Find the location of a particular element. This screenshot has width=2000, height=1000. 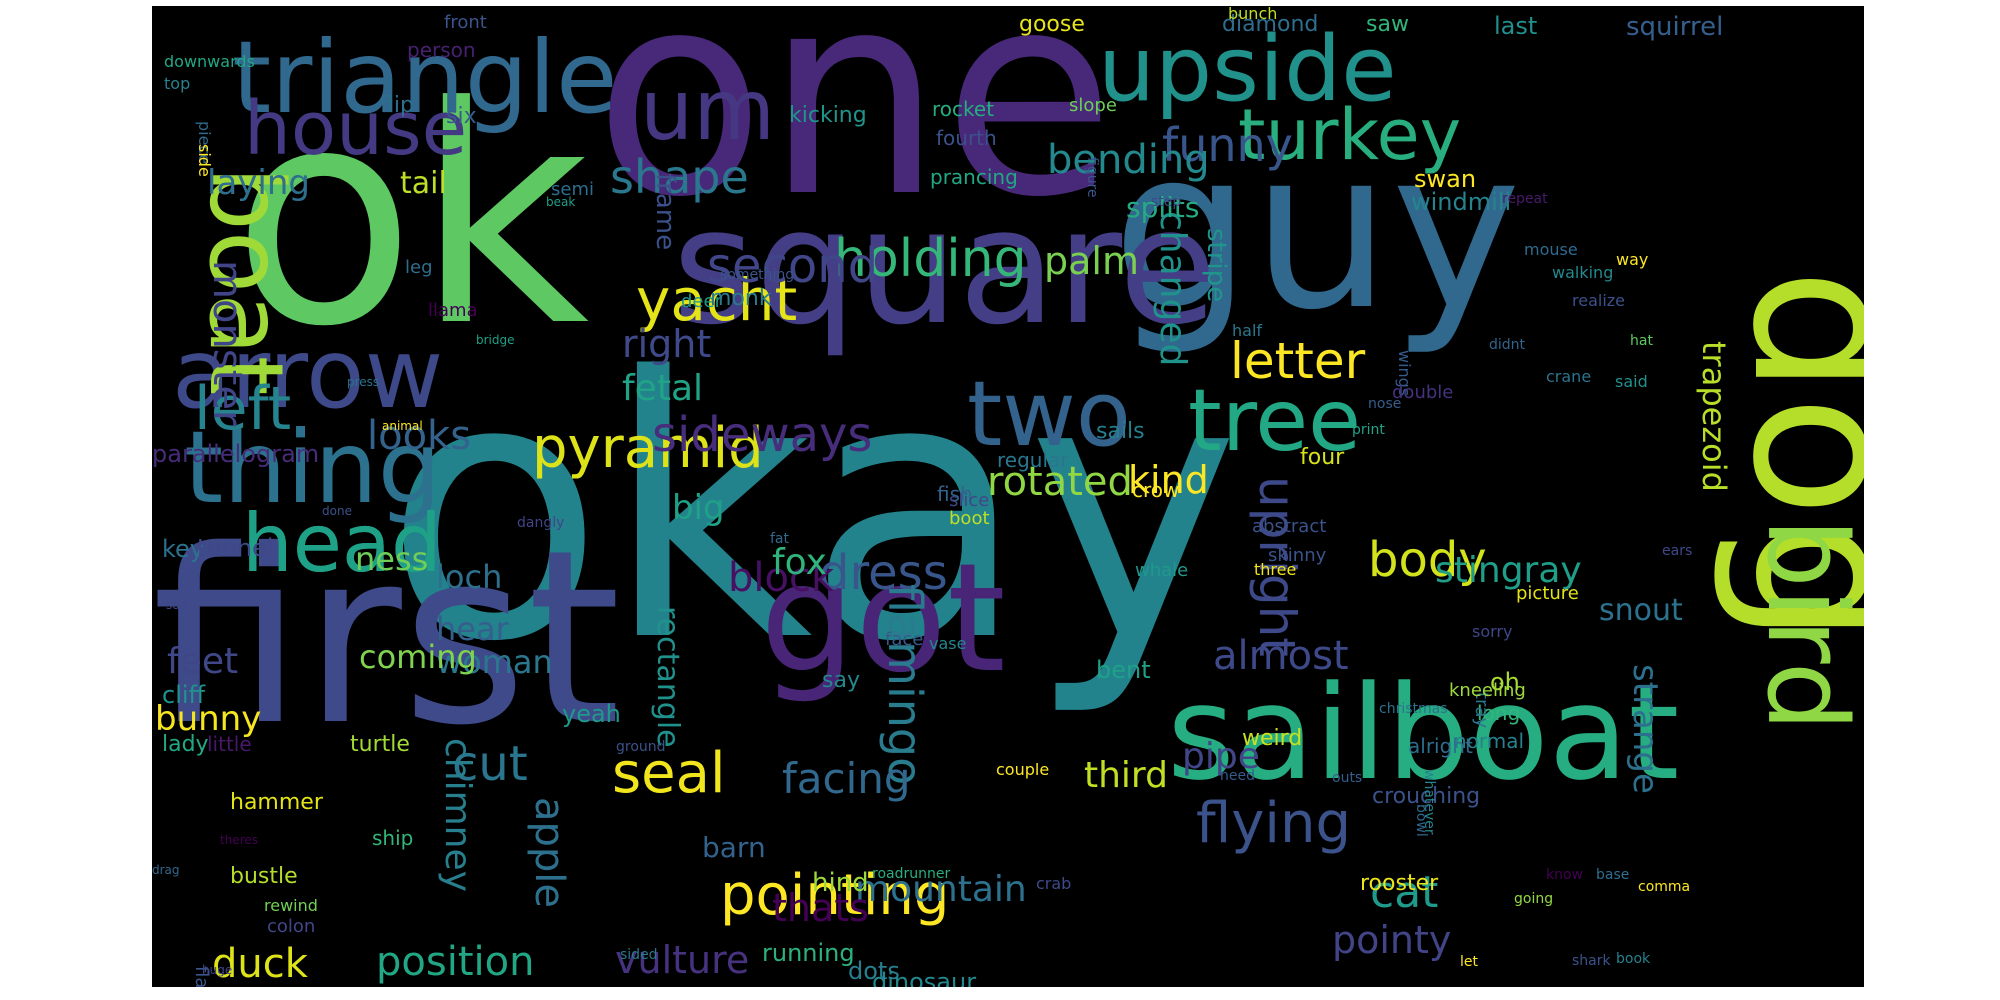

cloud-word: pointing is located at coordinates (835, 895).